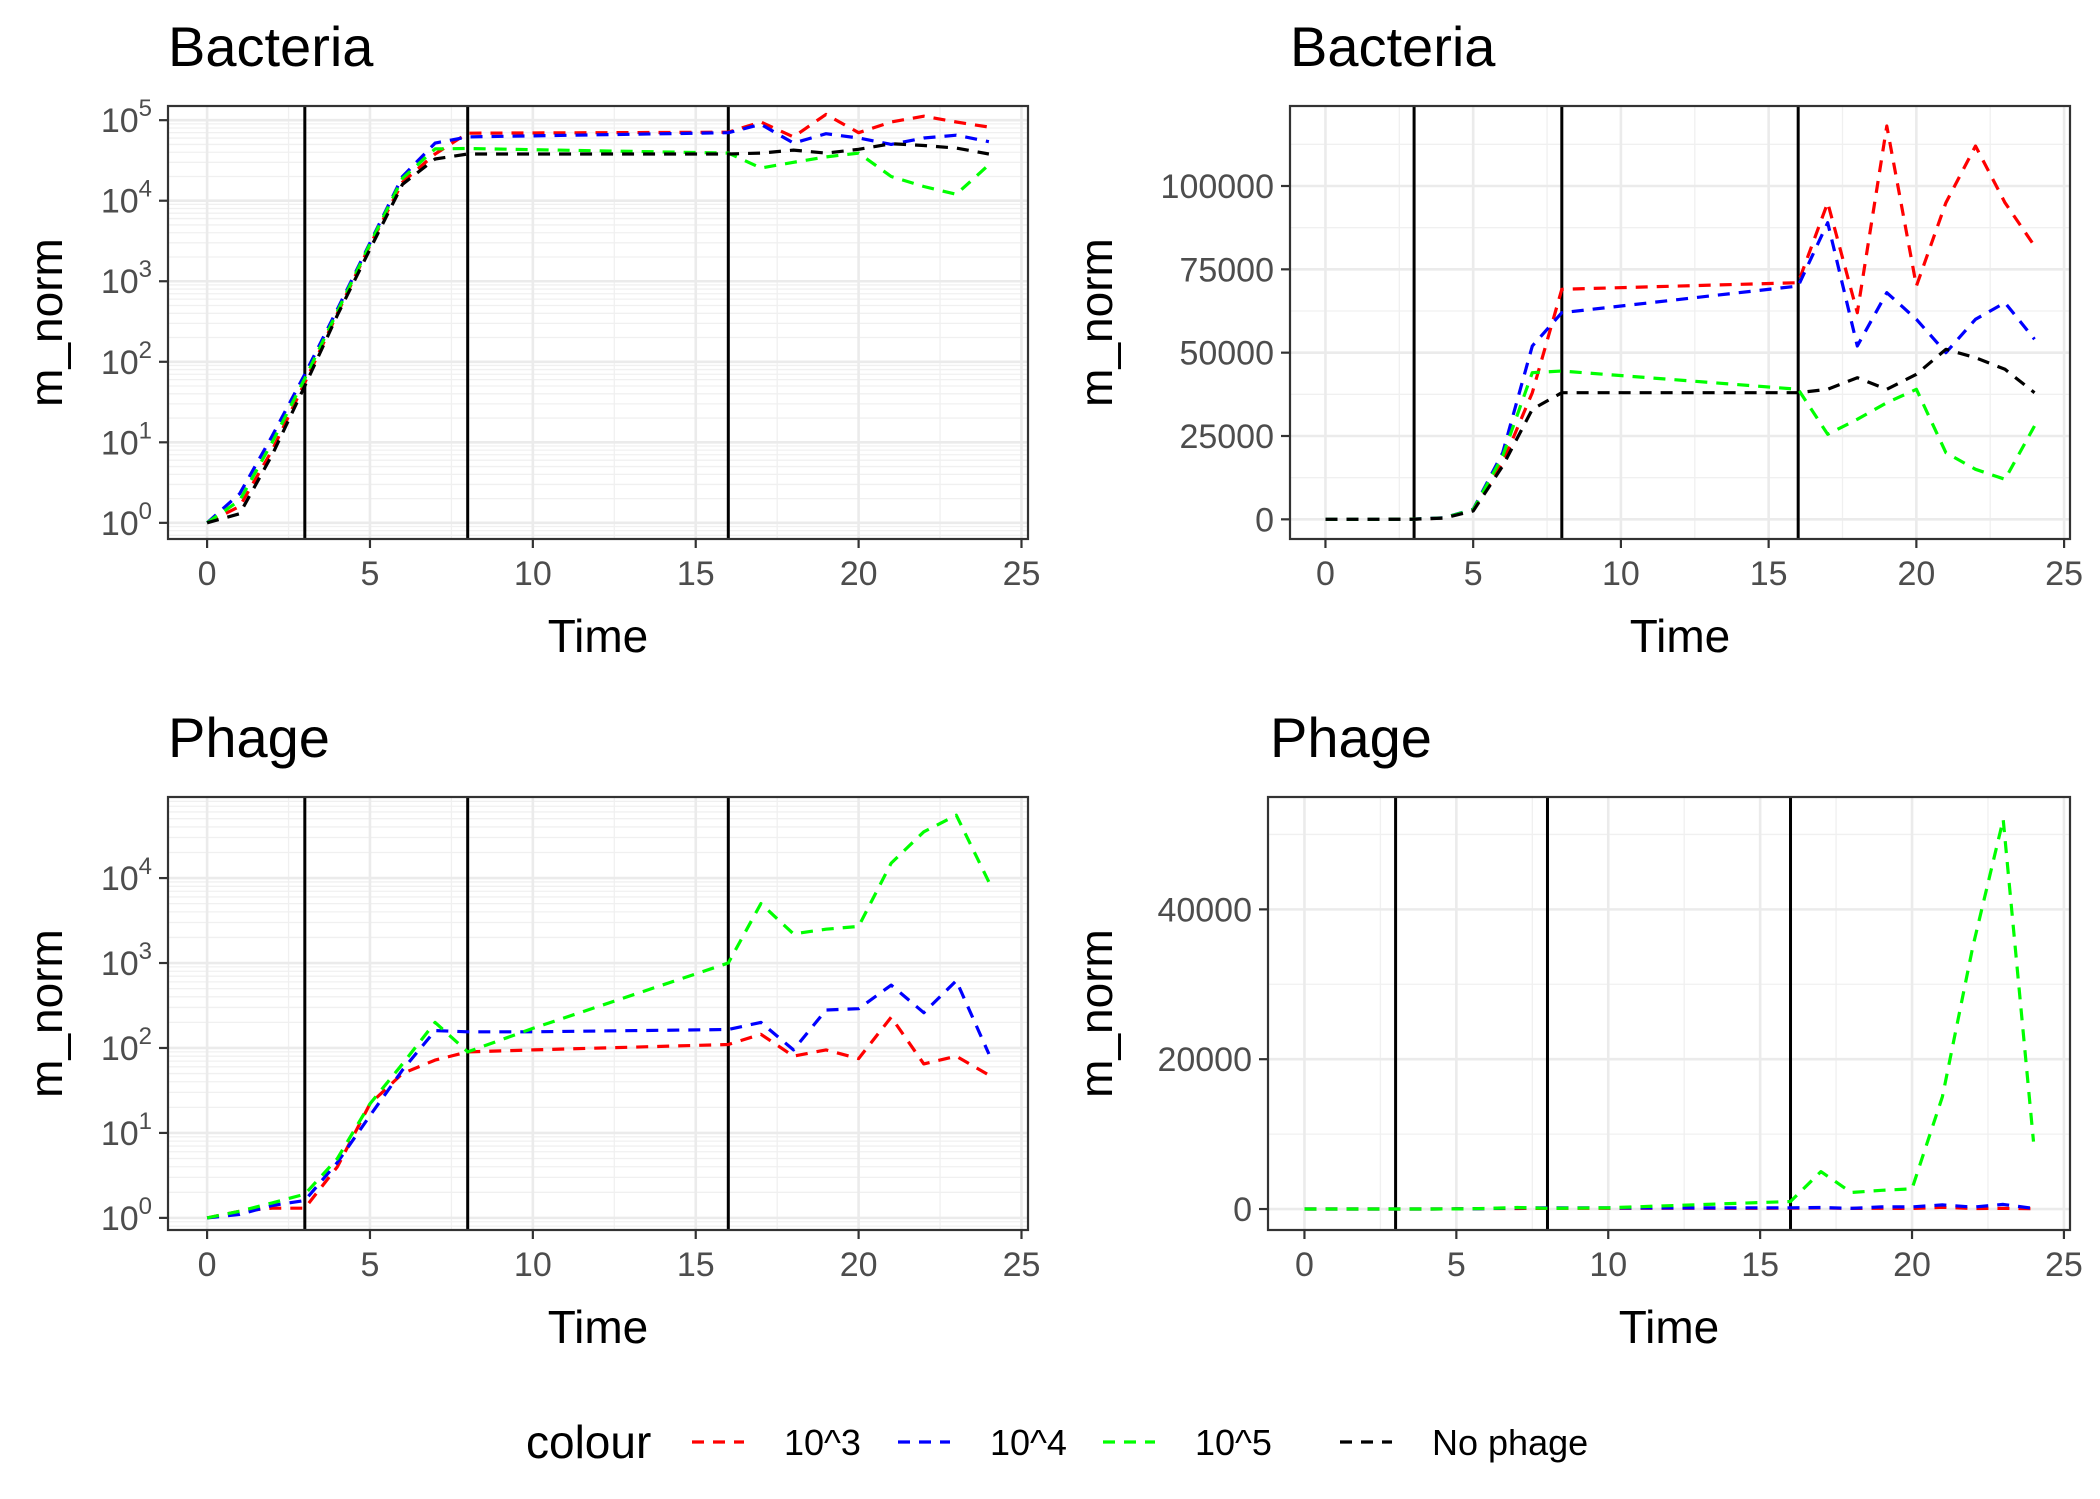 Image resolution: width=2100 pixels, height=1499 pixels. What do you see at coordinates (1226, 354) in the screenshot?
I see `y-tick-label: 50000` at bounding box center [1226, 354].